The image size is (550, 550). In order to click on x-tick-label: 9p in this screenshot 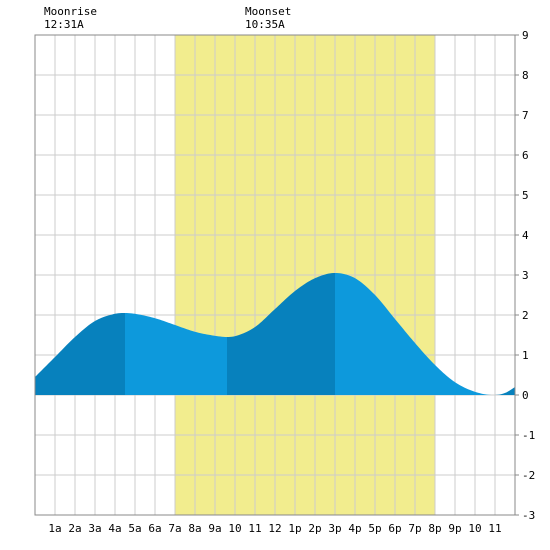, I will do `click(454, 528)`.